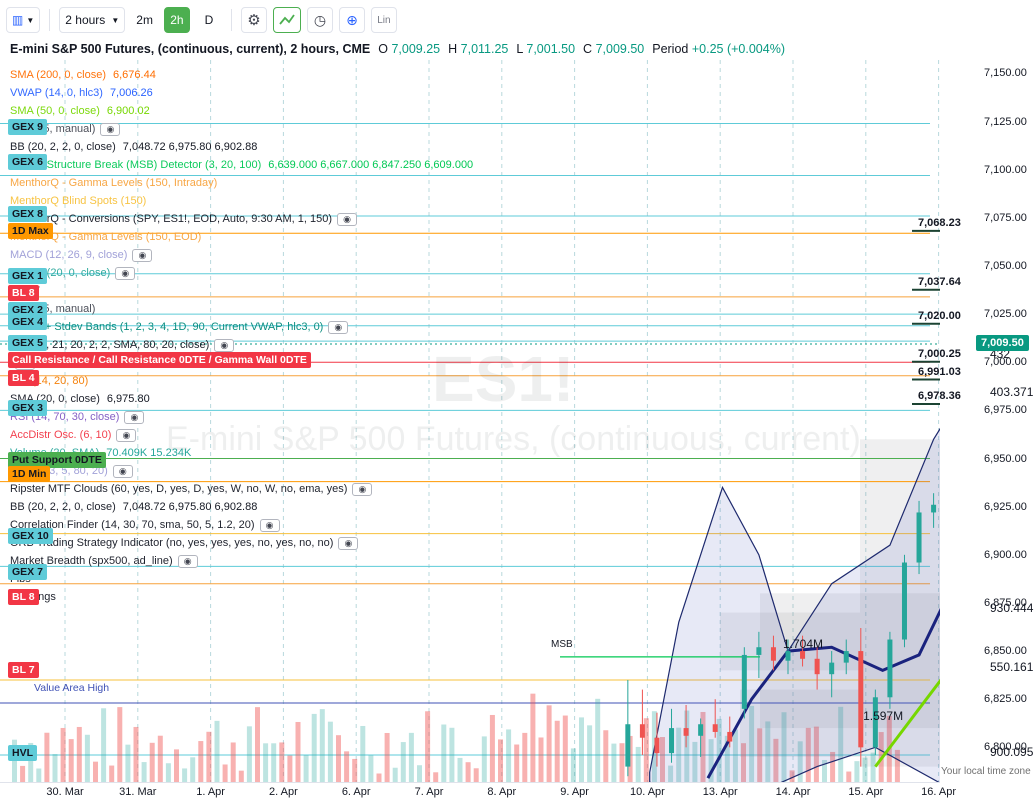 The image size is (1034, 800). Describe the element at coordinates (92, 20) in the screenshot. I see `interval-dropdown: 2 hours ▼` at that location.